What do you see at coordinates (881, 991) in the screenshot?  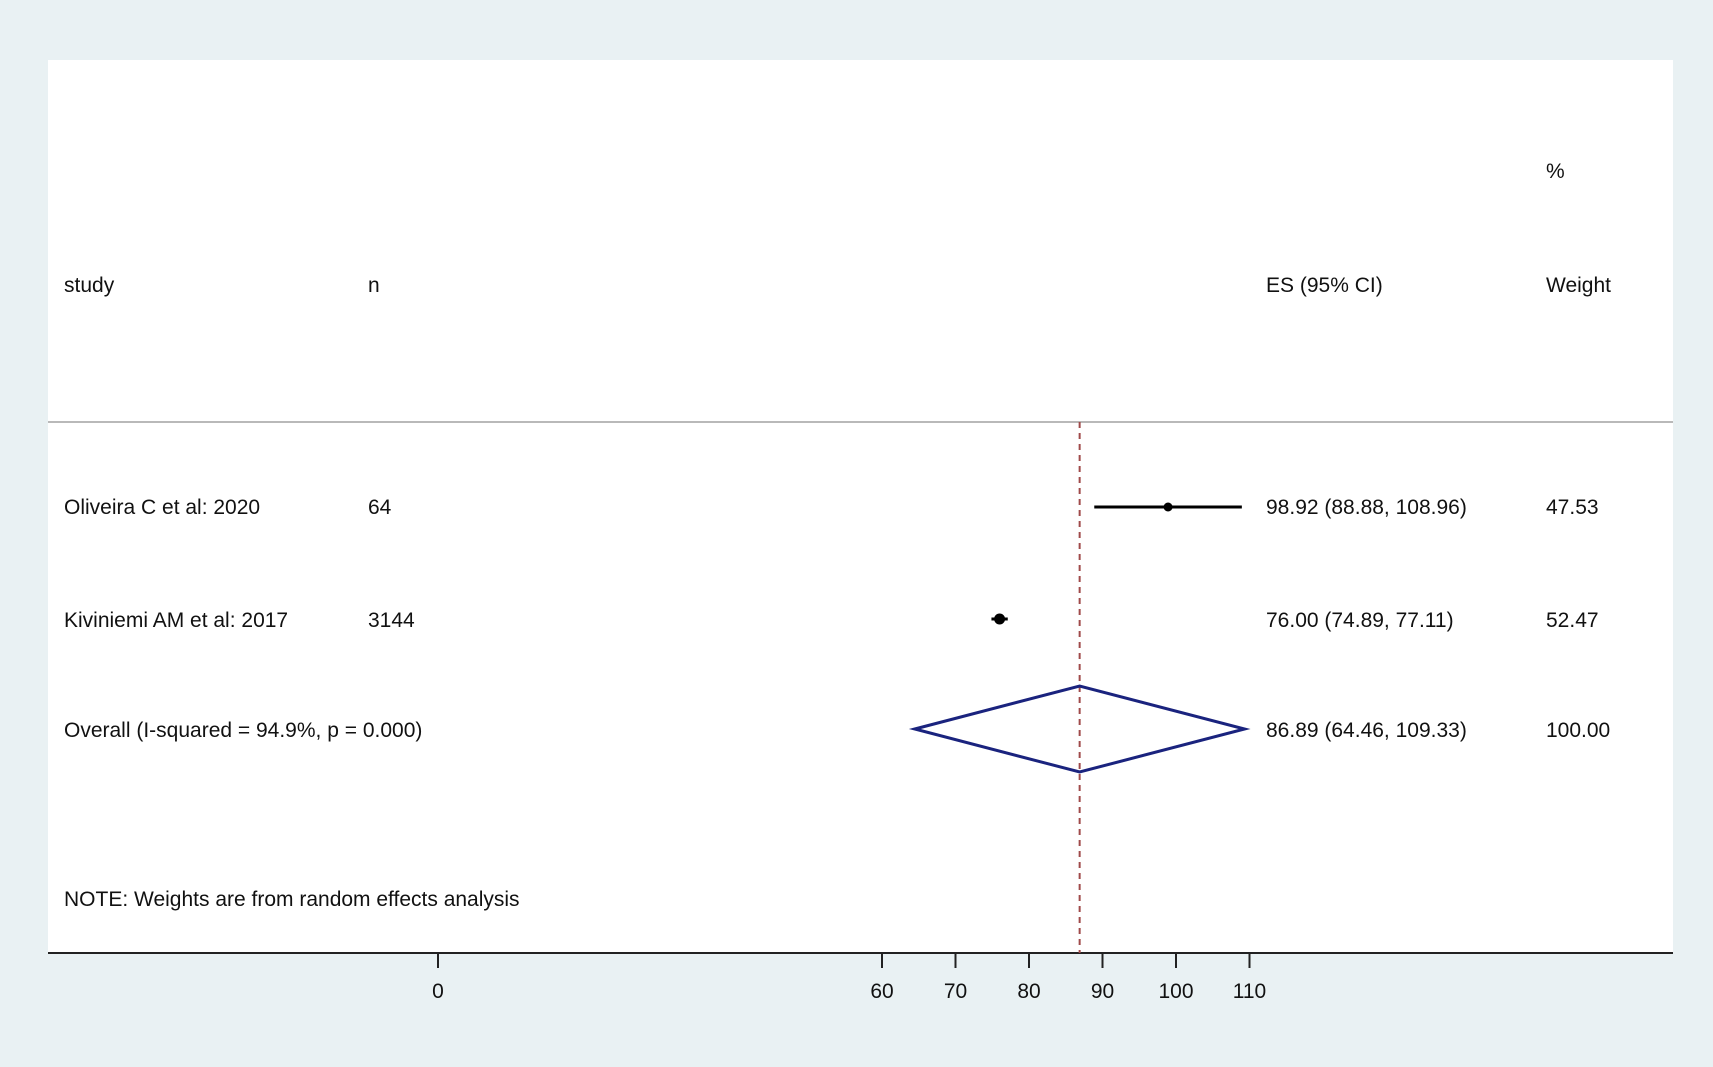 I see `x-tick-label-60: 60` at bounding box center [881, 991].